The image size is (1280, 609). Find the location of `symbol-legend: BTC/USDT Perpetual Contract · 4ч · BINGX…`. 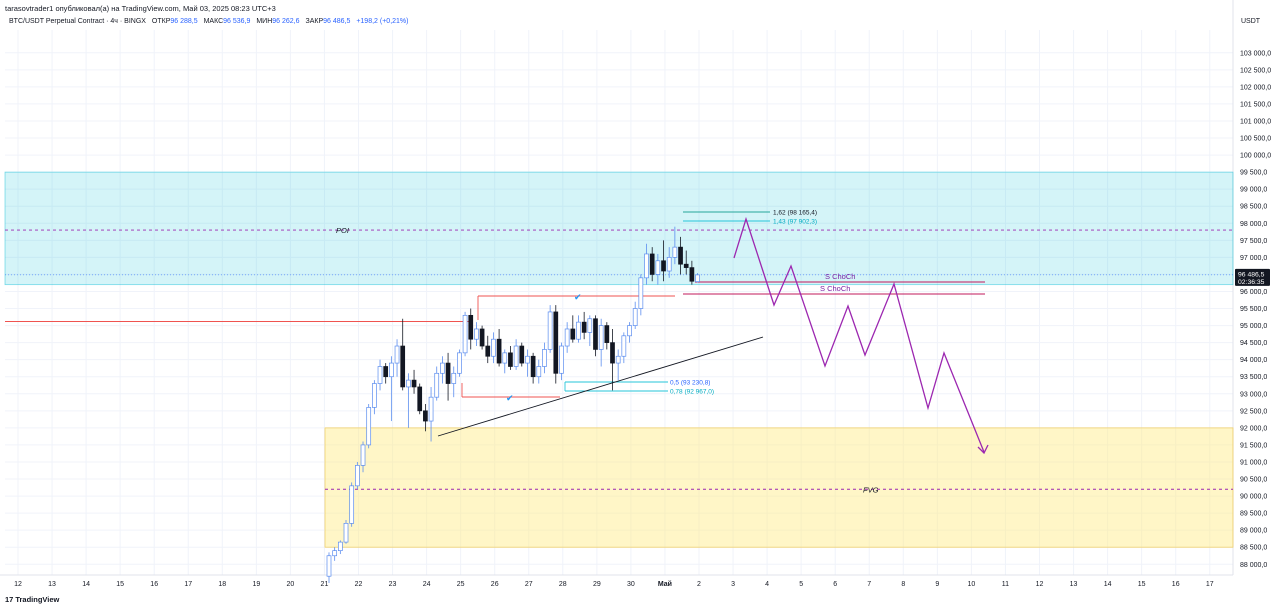

symbol-legend: BTC/USDT Perpetual Contract · 4ч · BINGX… is located at coordinates (208, 21).